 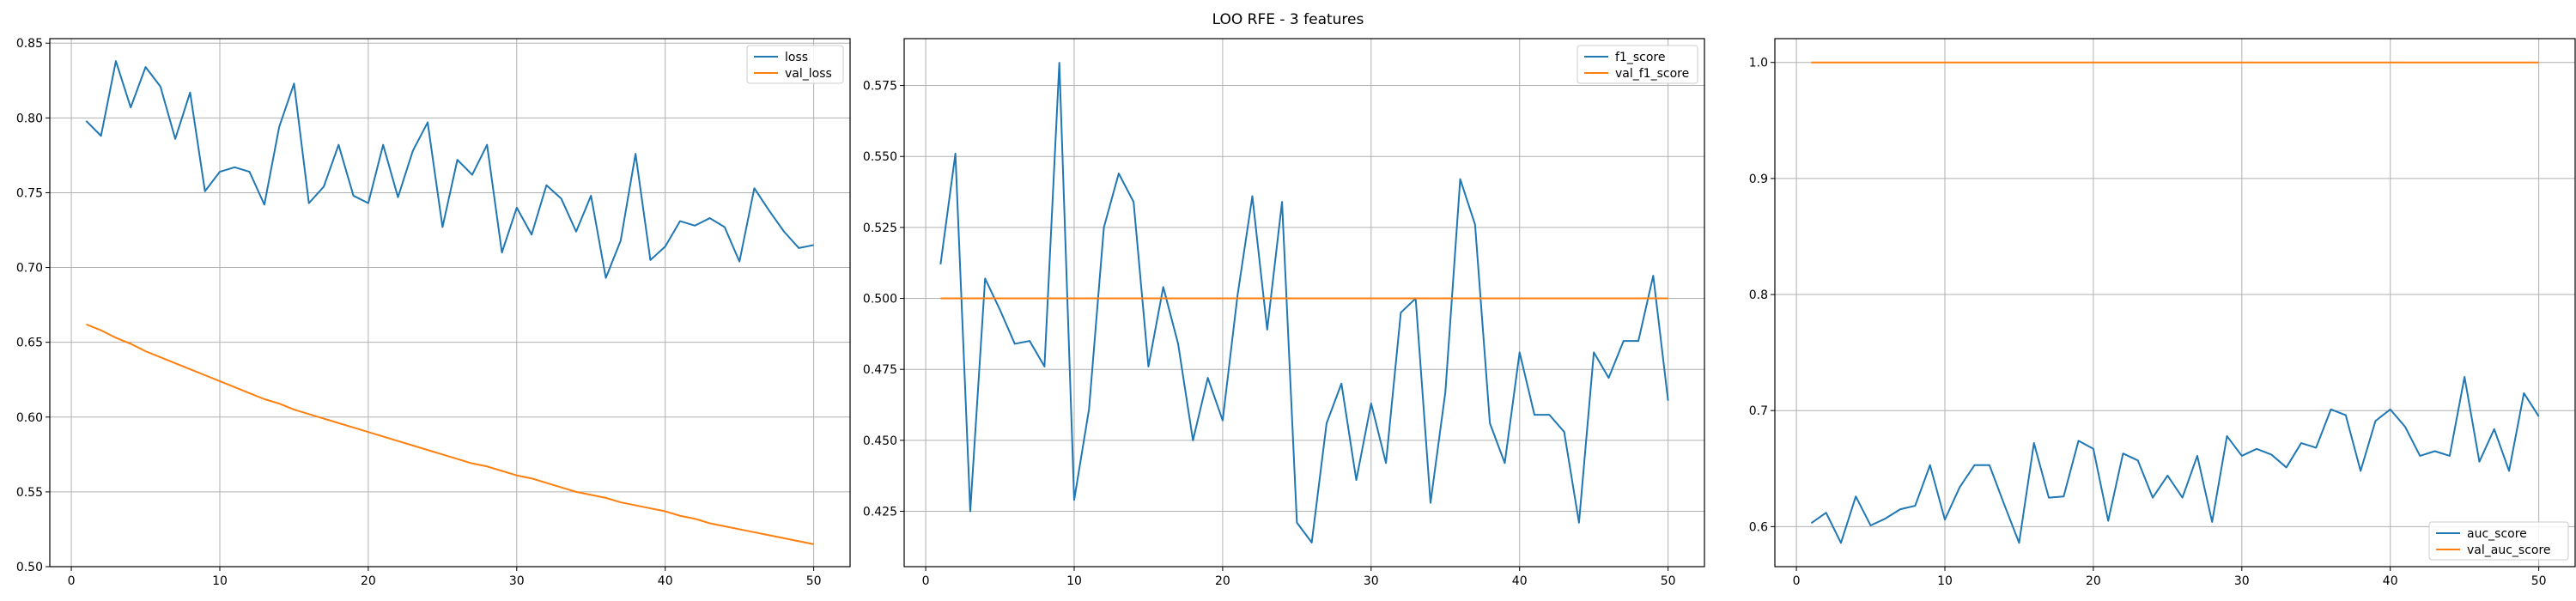 I want to click on y-tick-label: 0.500, so click(x=880, y=300).